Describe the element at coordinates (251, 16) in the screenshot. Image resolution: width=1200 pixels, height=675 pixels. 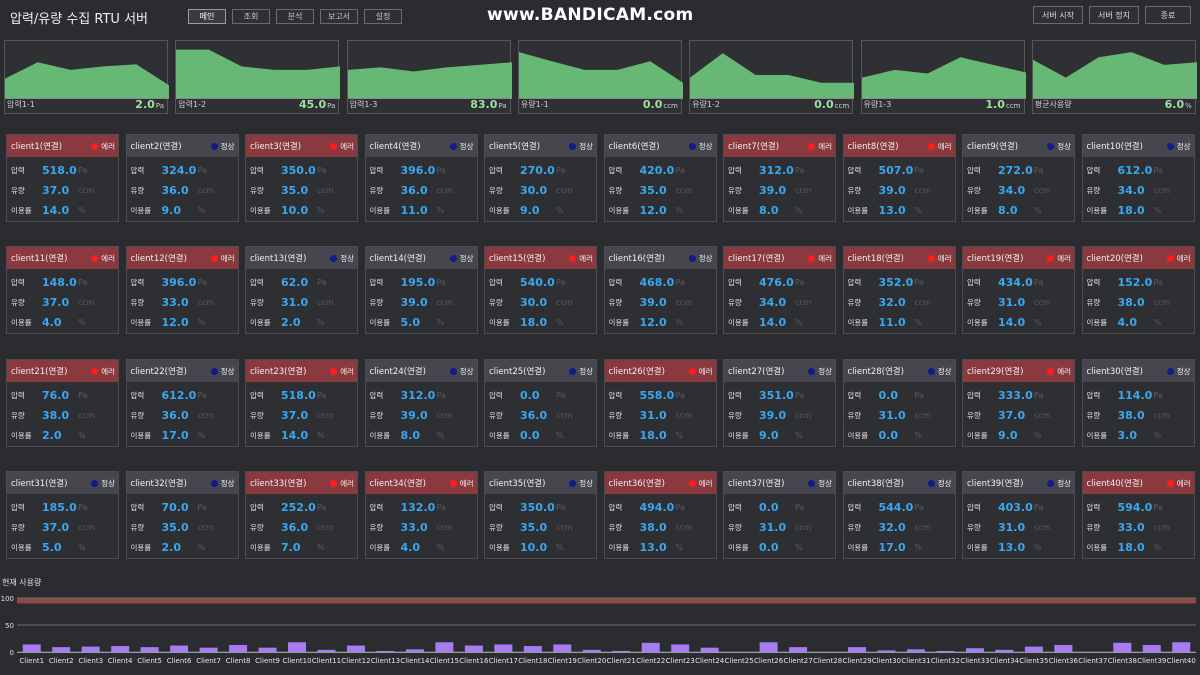
I see `nav-button-1: 조회` at that location.